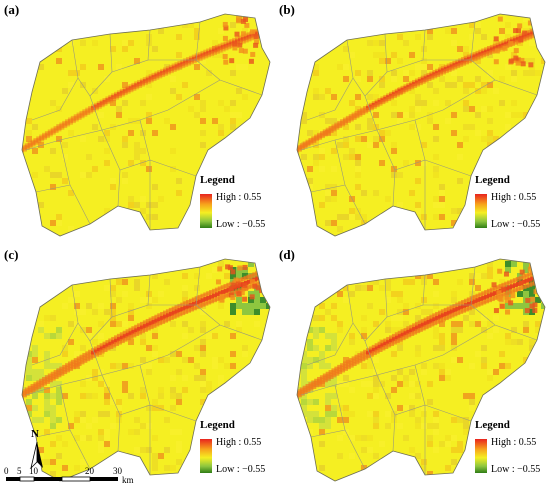 This screenshot has height=491, width=550. What do you see at coordinates (6, 471) in the screenshot?
I see `scale-tick: 0` at bounding box center [6, 471].